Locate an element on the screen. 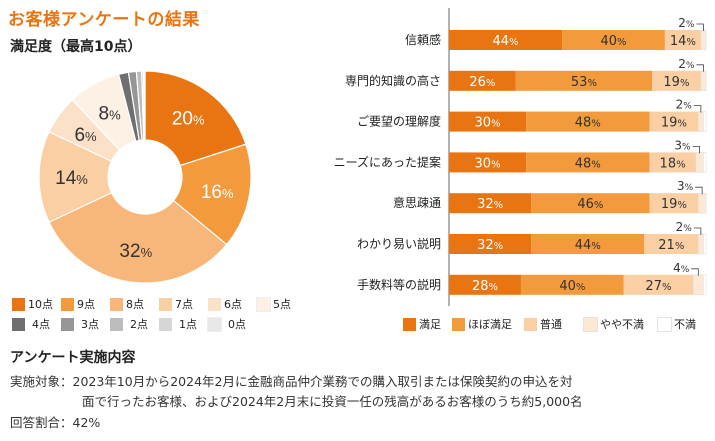 Image resolution: width=715 pixels, height=441 pixels. donut-value-label: 16% is located at coordinates (217, 192).